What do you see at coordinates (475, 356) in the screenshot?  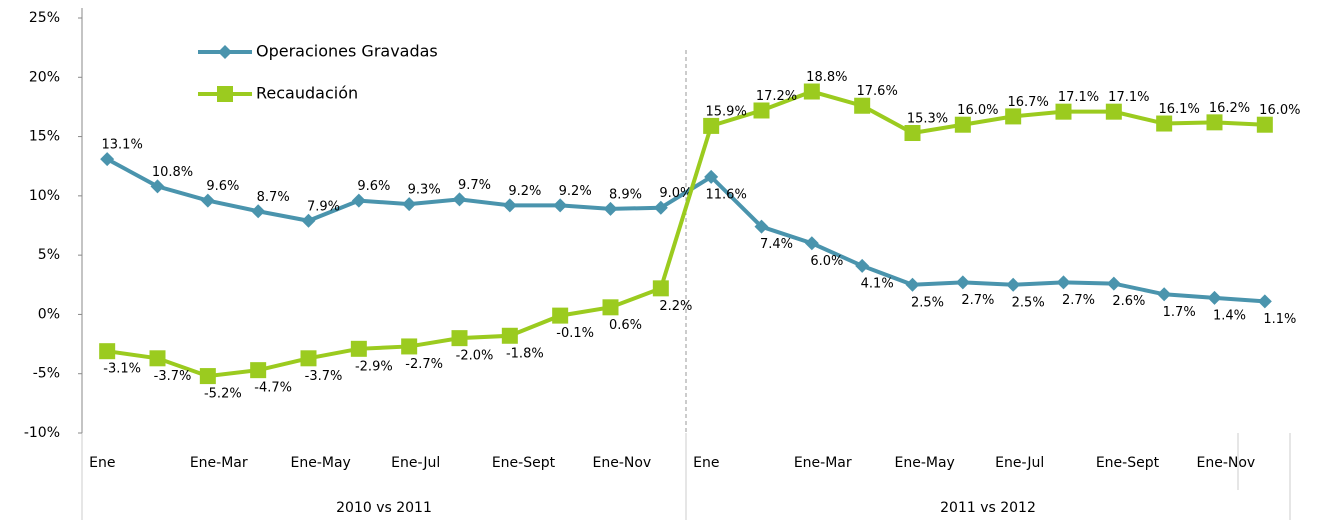 I see `data-label: -2.0%` at bounding box center [475, 356].